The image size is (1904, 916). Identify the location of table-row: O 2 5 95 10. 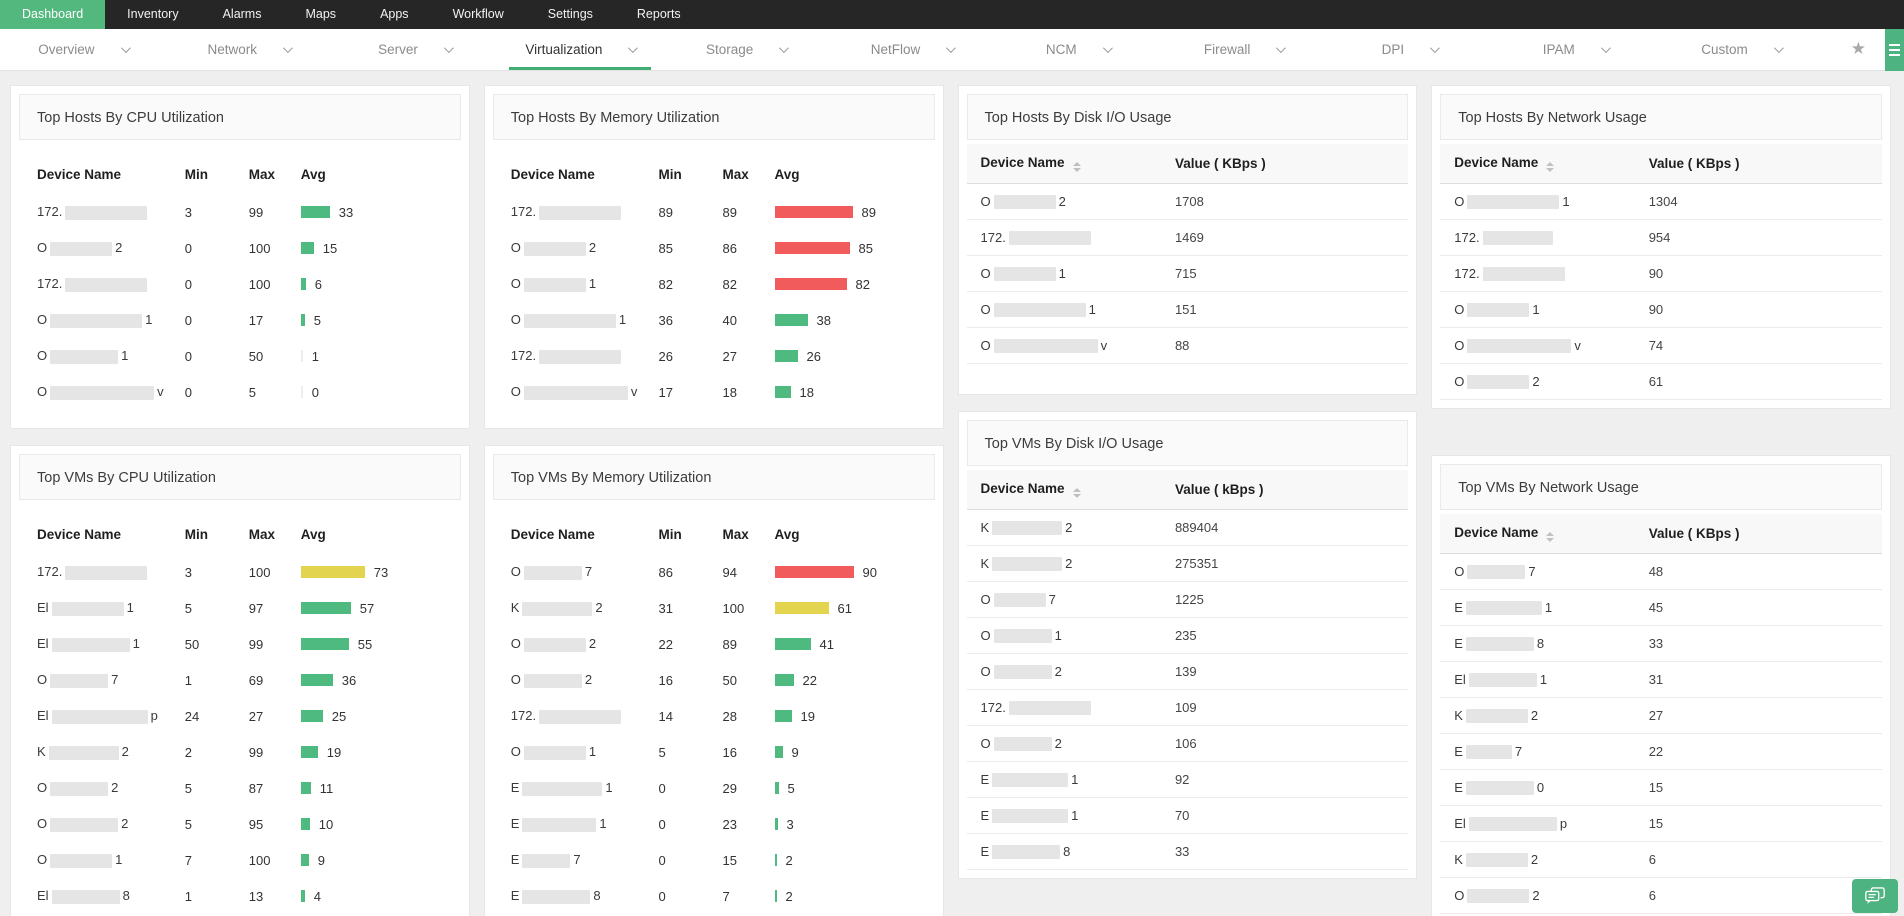
(244, 824).